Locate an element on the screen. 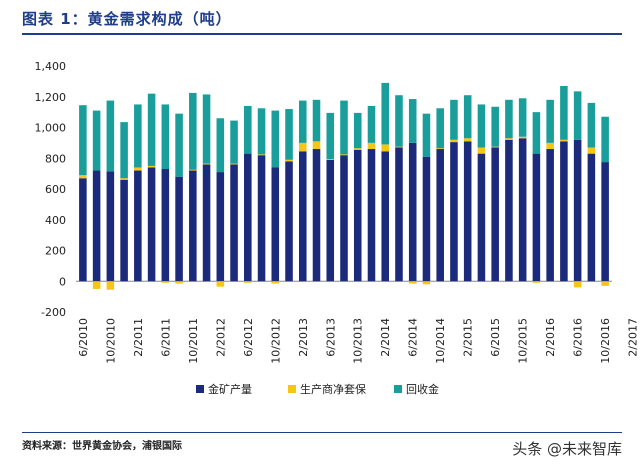  watermark: 头条 @未来智库 is located at coordinates (567, 449).